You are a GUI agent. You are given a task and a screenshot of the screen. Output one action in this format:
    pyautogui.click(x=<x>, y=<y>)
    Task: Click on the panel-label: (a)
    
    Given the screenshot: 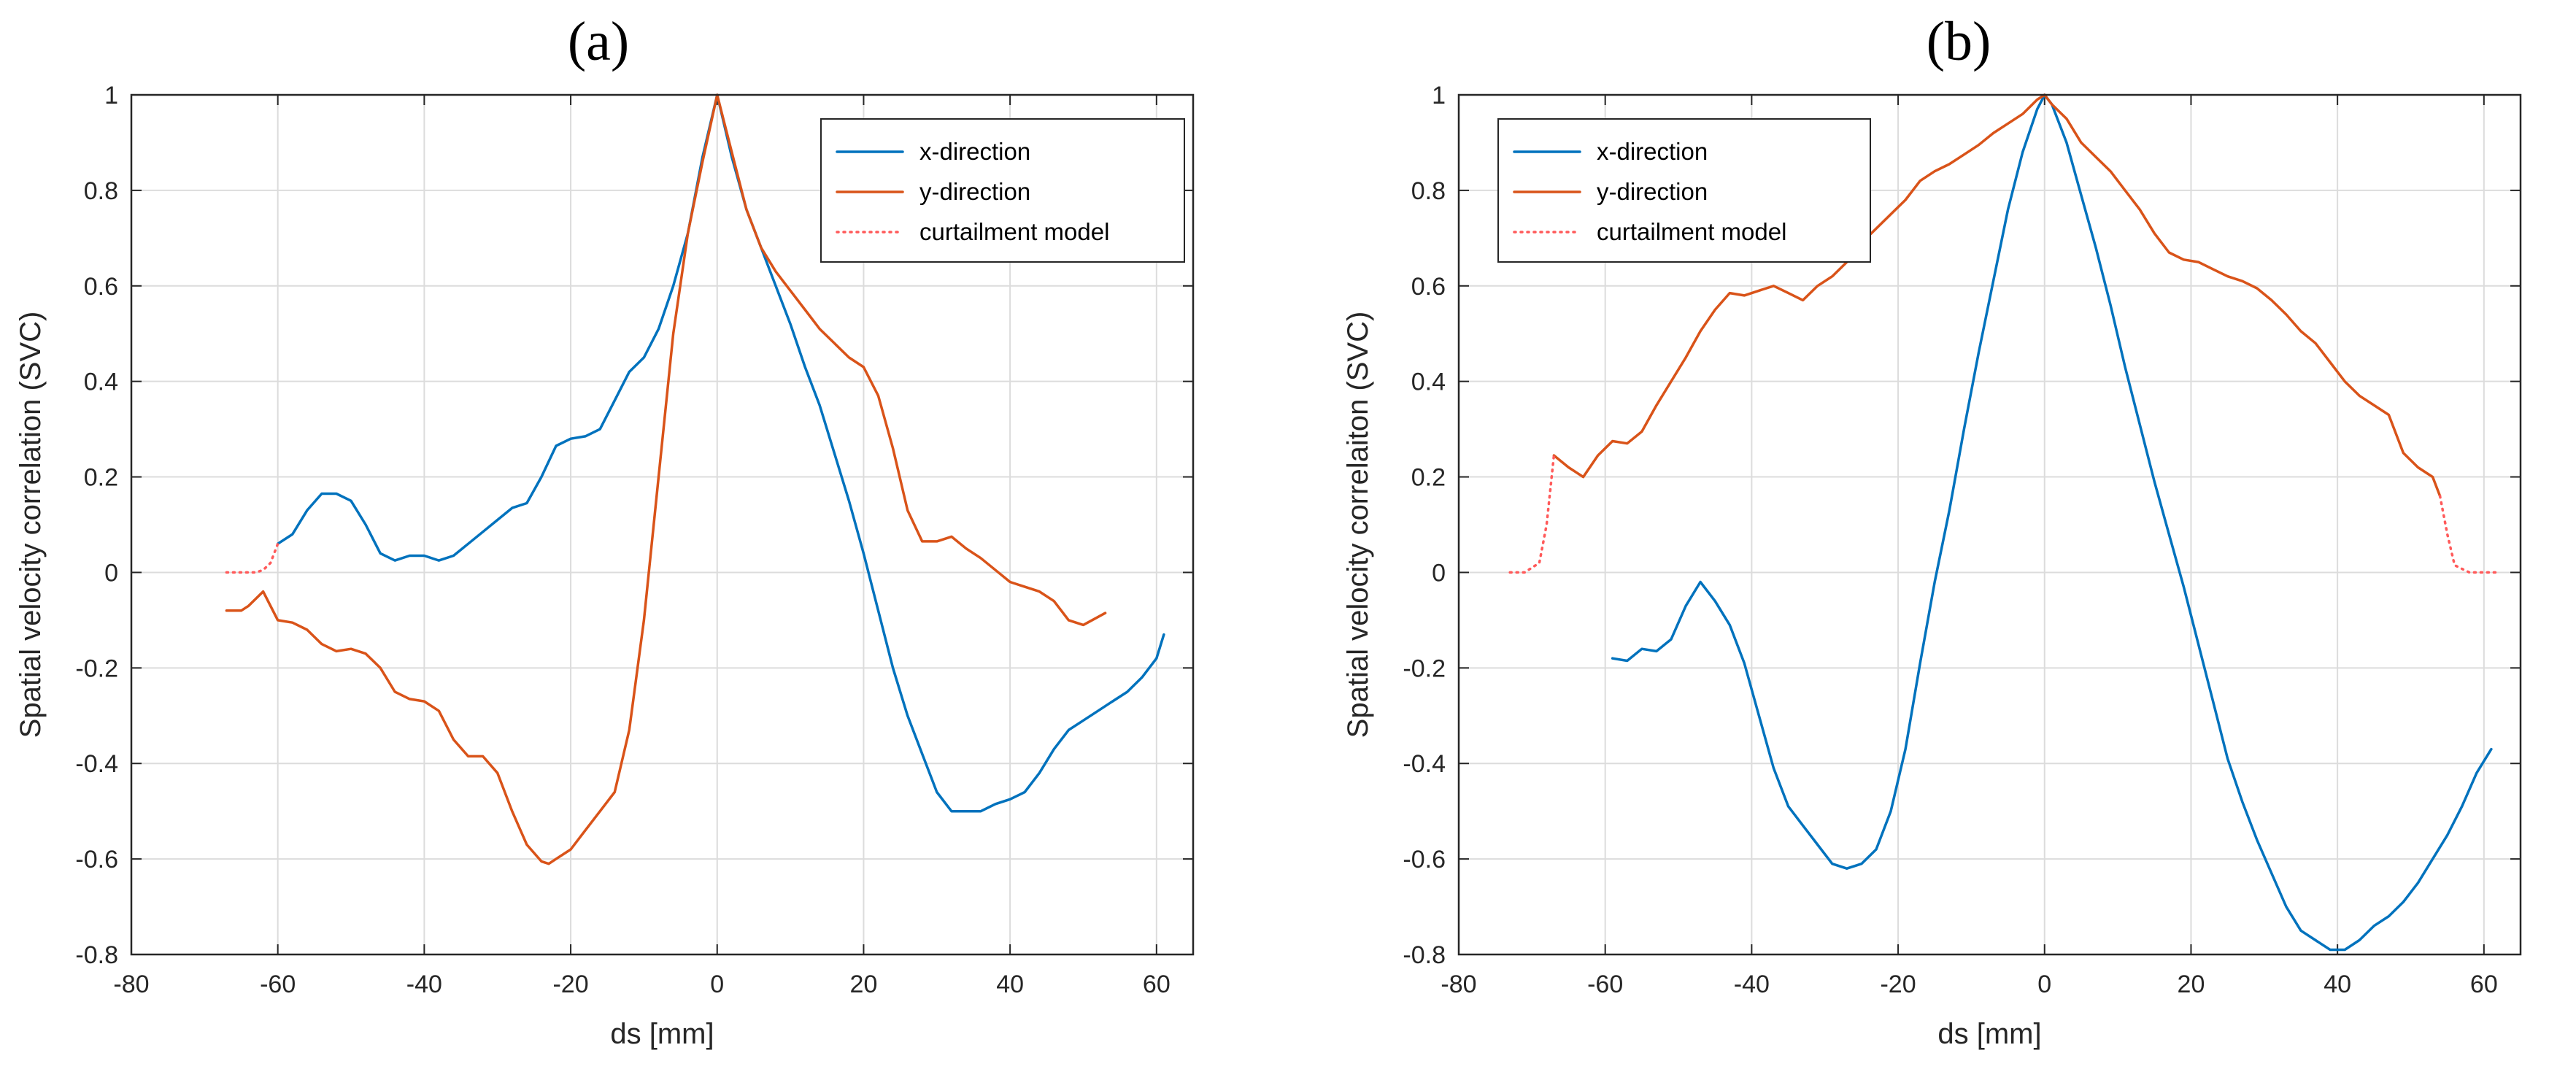 What is the action you would take?
    pyautogui.click(x=598, y=41)
    